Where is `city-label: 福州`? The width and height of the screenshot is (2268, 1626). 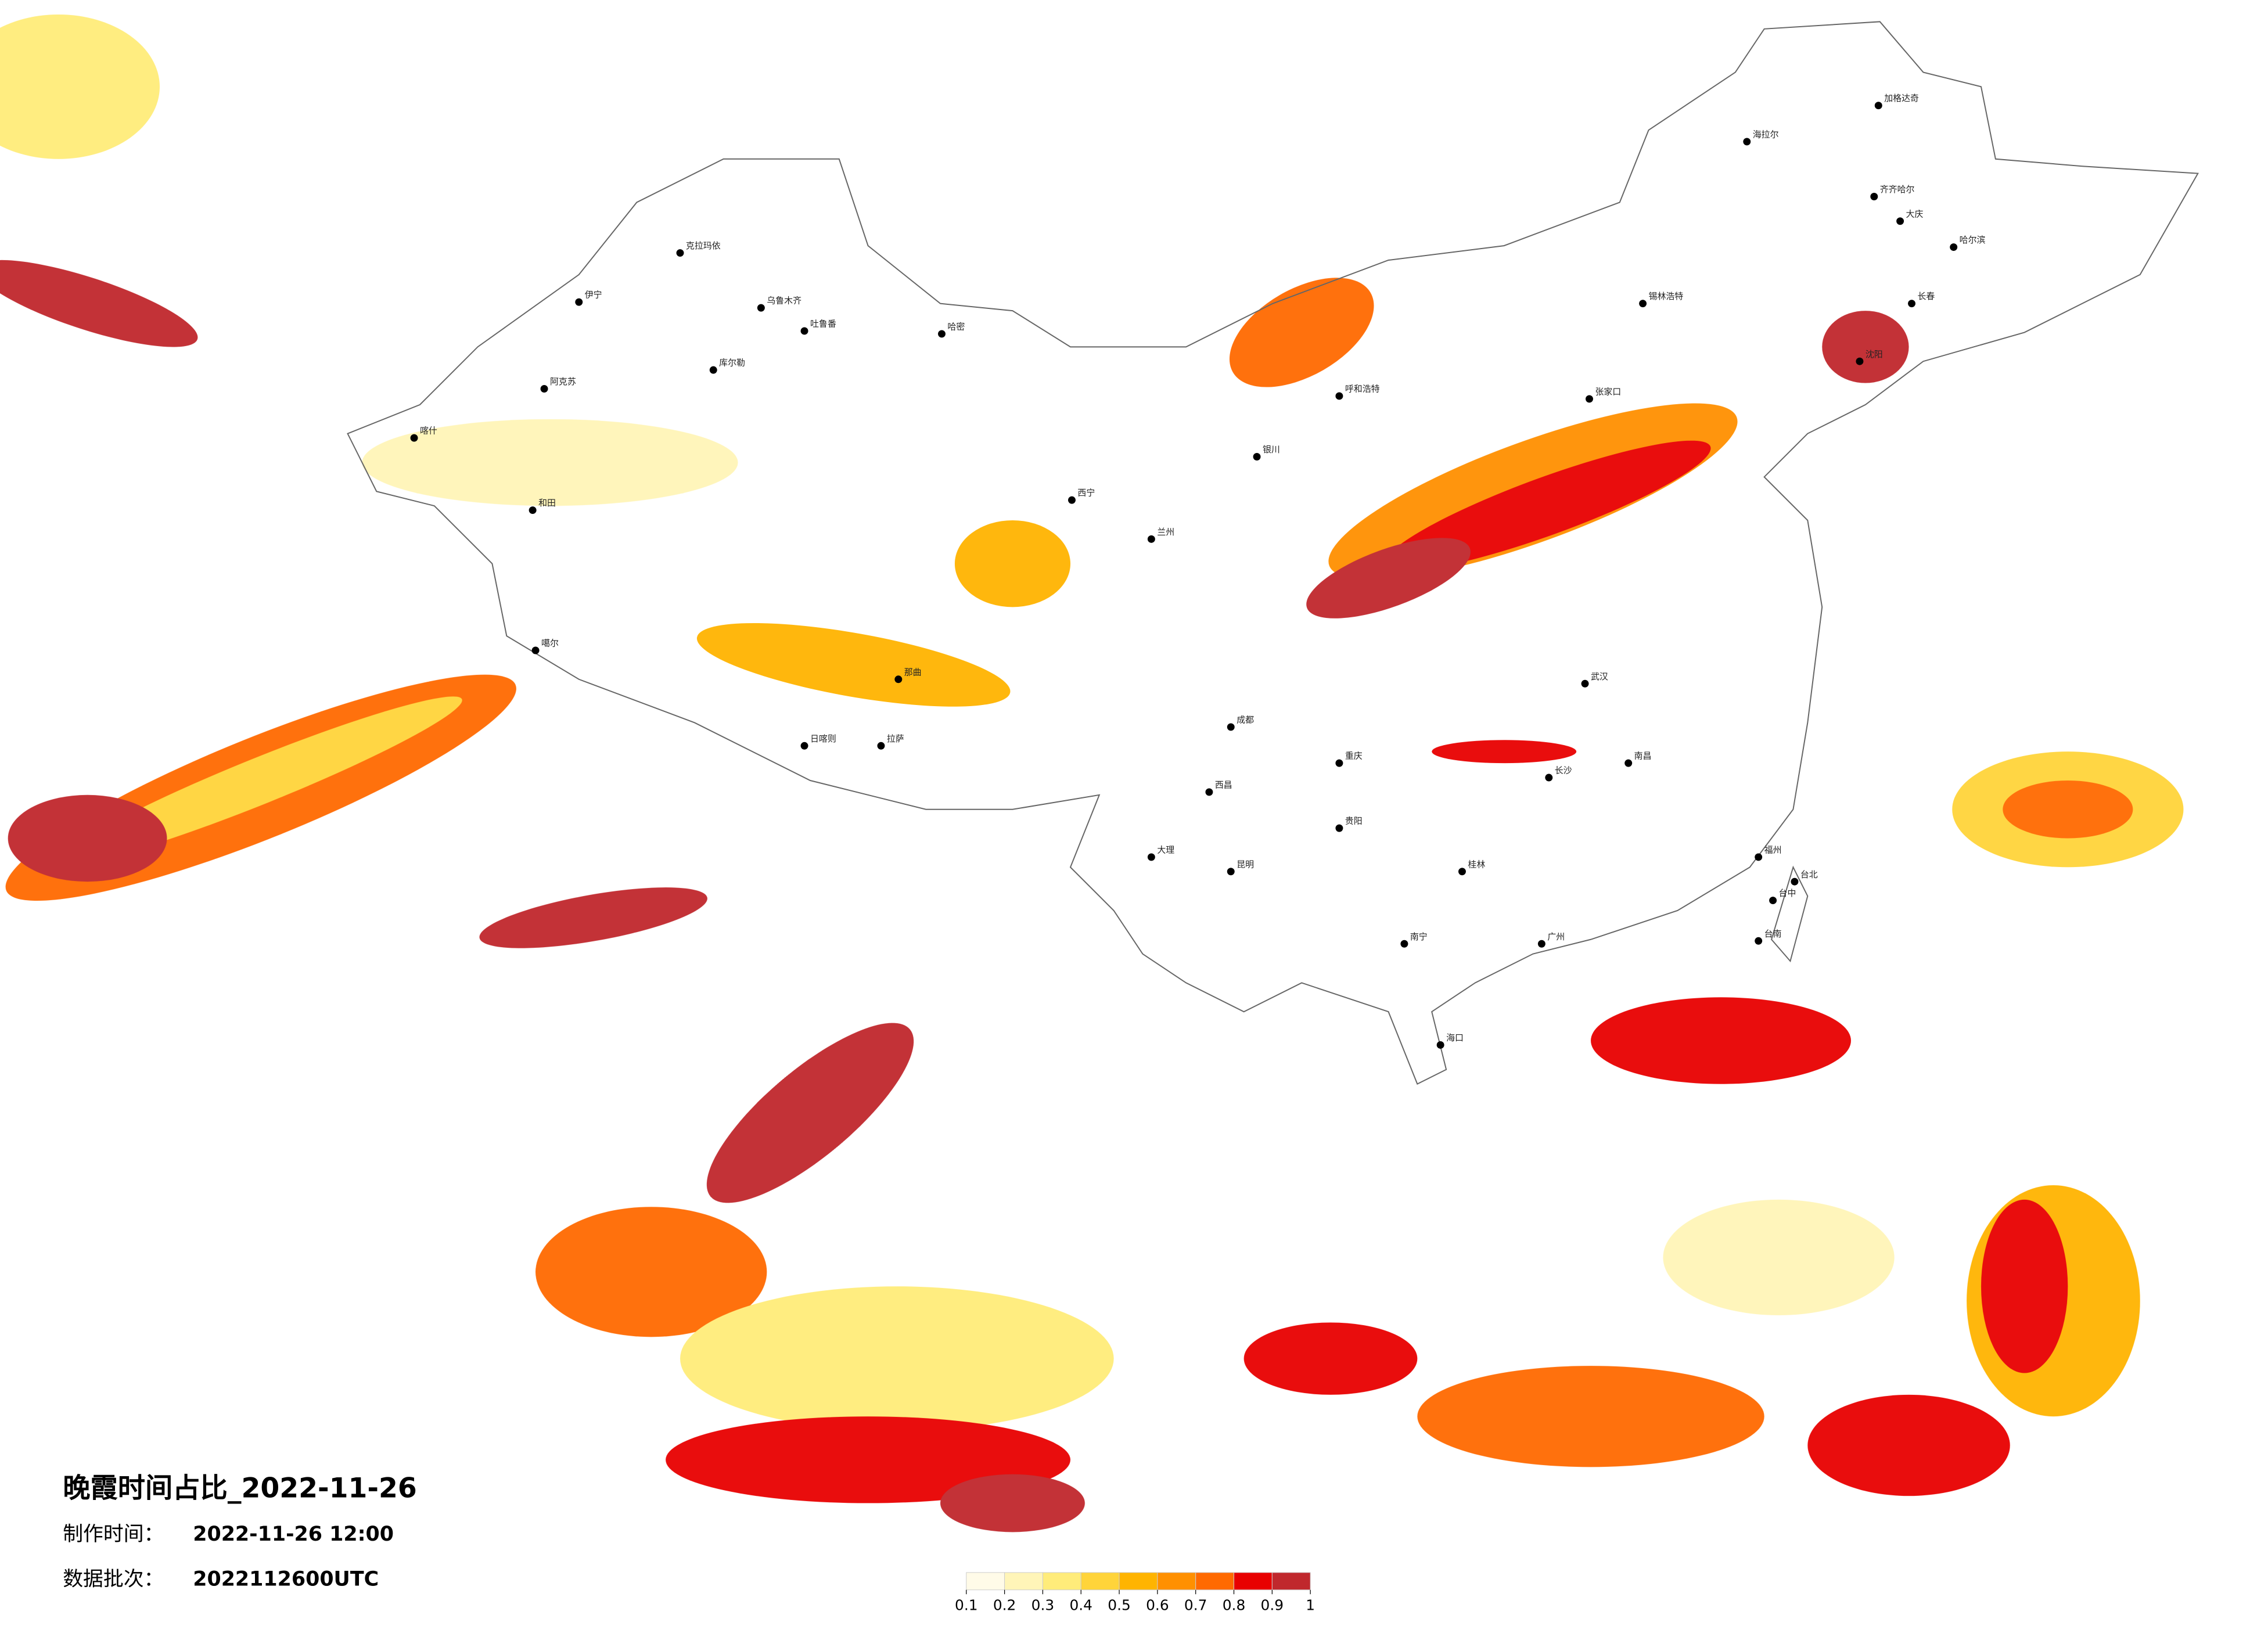
city-label: 福州 is located at coordinates (1773, 850).